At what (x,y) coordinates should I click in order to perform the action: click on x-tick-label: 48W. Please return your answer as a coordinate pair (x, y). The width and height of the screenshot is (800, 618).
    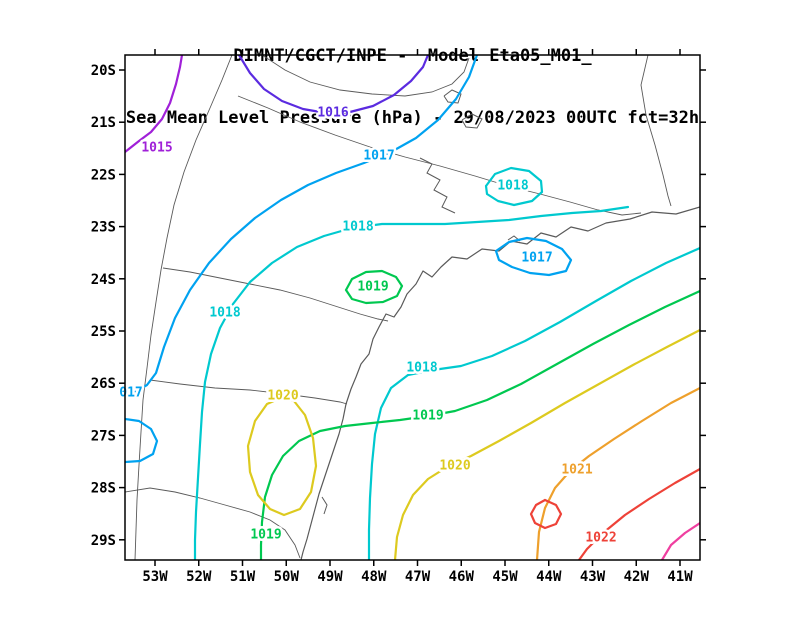
    Looking at the image, I should click on (374, 577).